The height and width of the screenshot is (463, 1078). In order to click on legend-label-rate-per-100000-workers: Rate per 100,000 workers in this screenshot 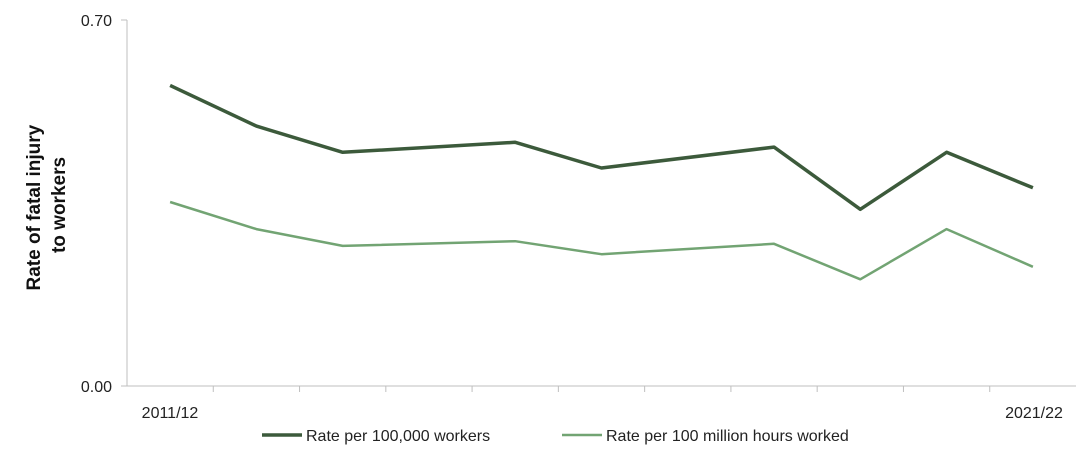, I will do `click(398, 436)`.